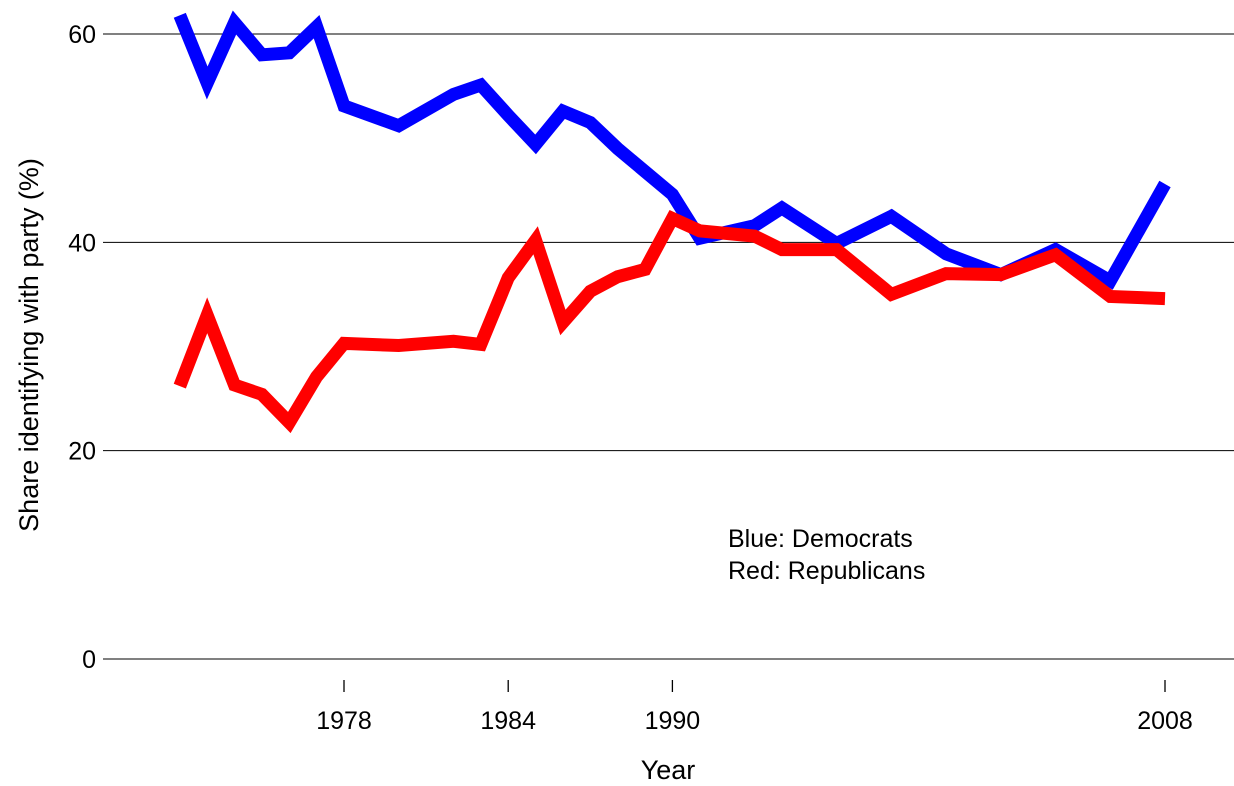  Describe the element at coordinates (673, 721) in the screenshot. I see `x-tick-label: 1990` at that location.